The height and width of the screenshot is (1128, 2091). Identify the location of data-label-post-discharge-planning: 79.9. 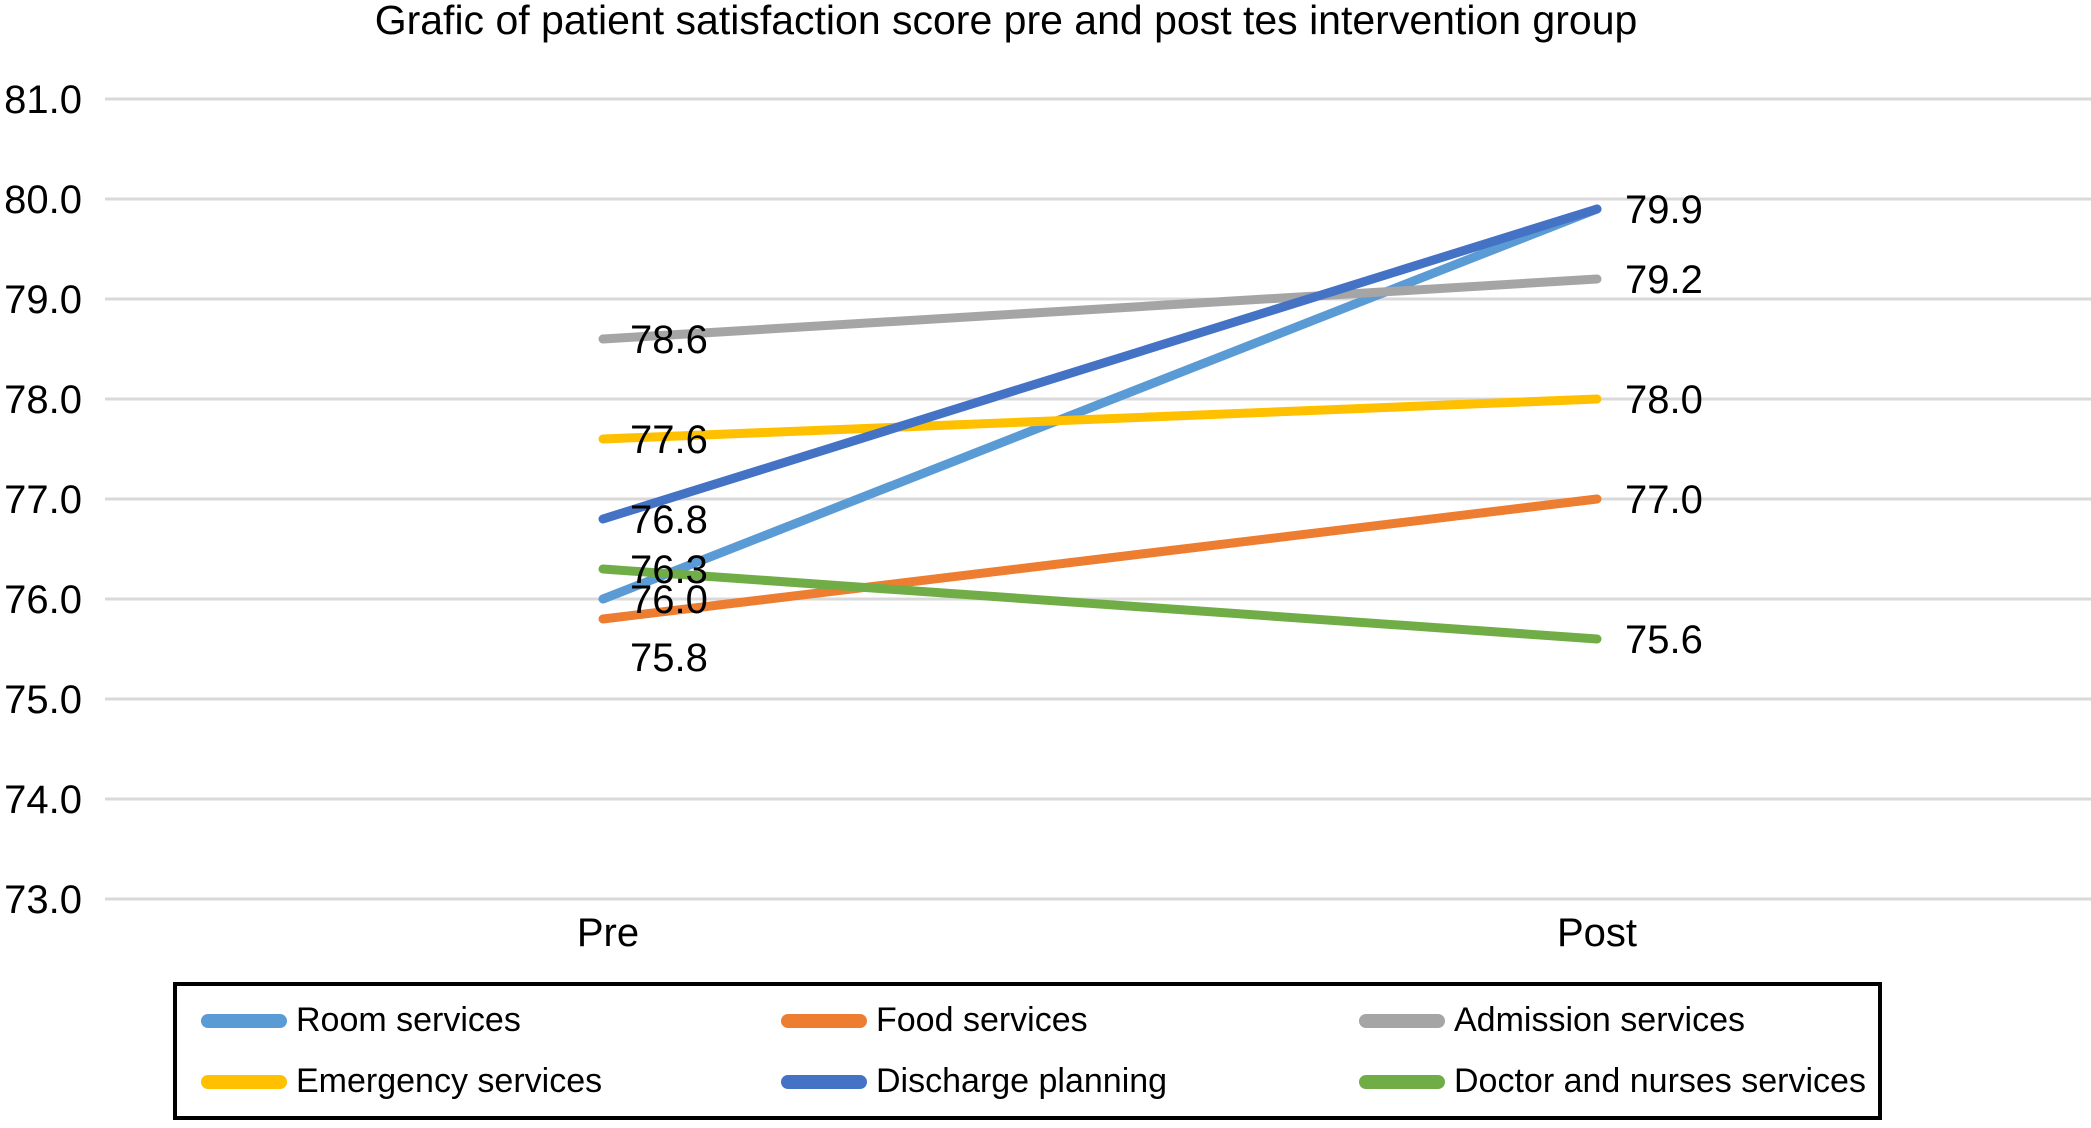
(1664, 210).